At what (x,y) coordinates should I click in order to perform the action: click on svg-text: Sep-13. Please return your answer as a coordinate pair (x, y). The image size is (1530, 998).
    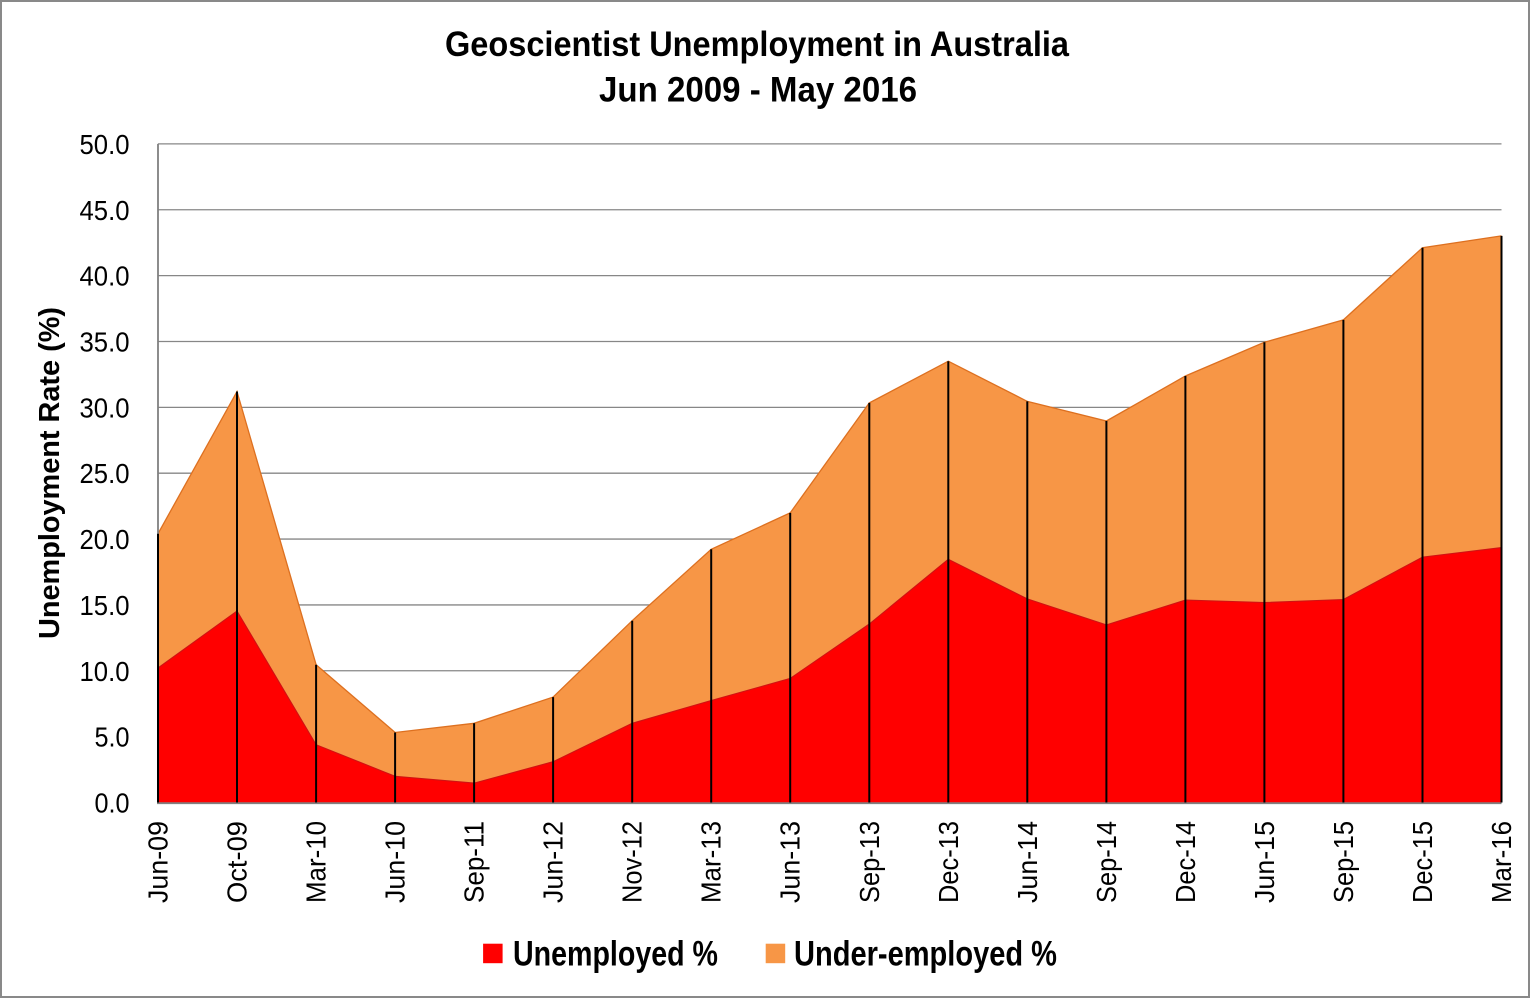
    Looking at the image, I should click on (869, 862).